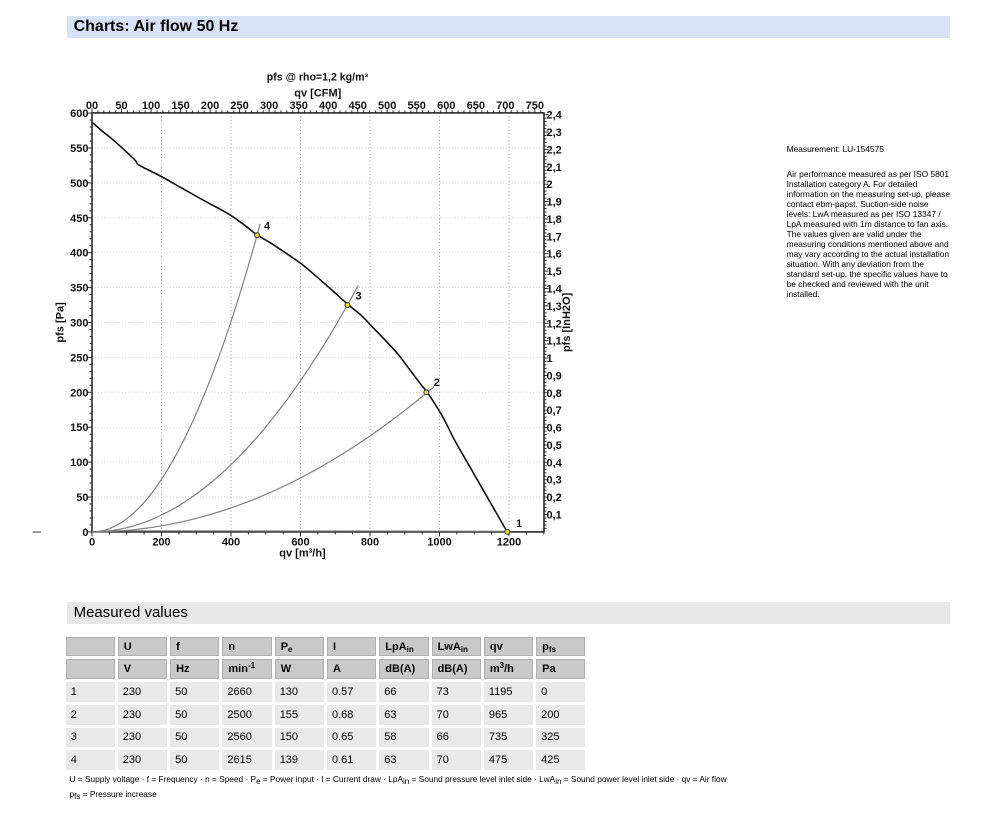  I want to click on svg-text: qv [CFM], so click(317, 94).